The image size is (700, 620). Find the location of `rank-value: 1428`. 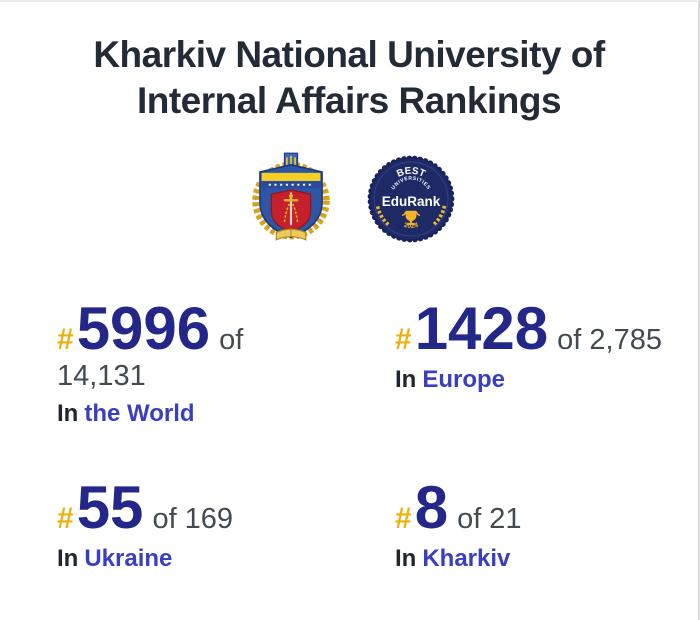

rank-value: 1428 is located at coordinates (481, 328).